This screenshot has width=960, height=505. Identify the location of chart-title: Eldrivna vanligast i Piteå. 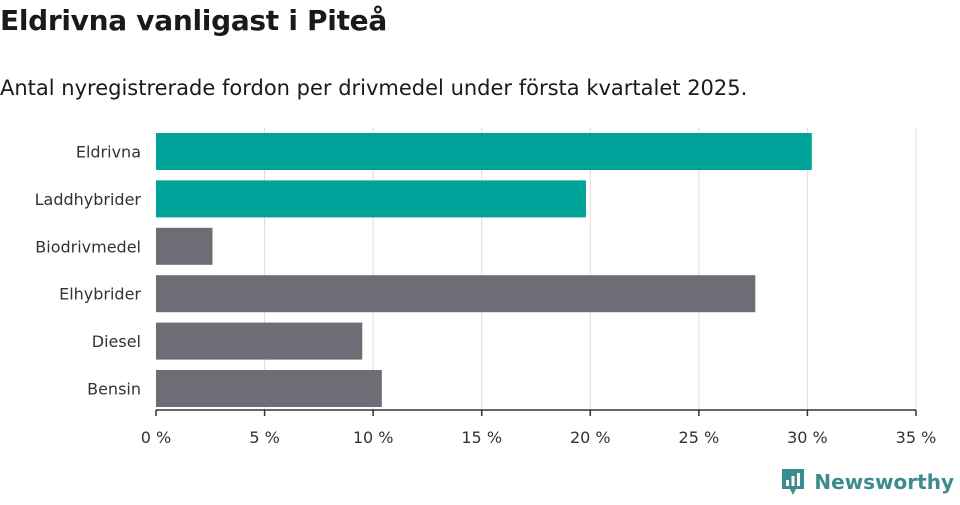
(193, 20).